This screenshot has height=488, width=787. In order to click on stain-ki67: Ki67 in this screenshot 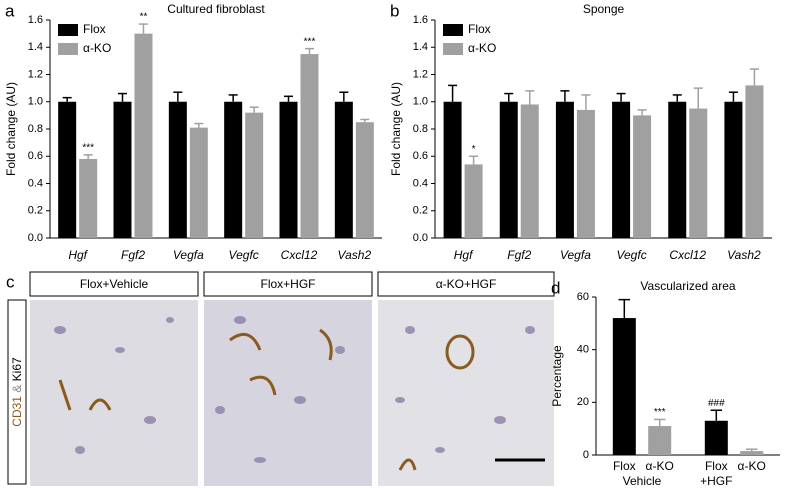, I will do `click(17, 369)`.